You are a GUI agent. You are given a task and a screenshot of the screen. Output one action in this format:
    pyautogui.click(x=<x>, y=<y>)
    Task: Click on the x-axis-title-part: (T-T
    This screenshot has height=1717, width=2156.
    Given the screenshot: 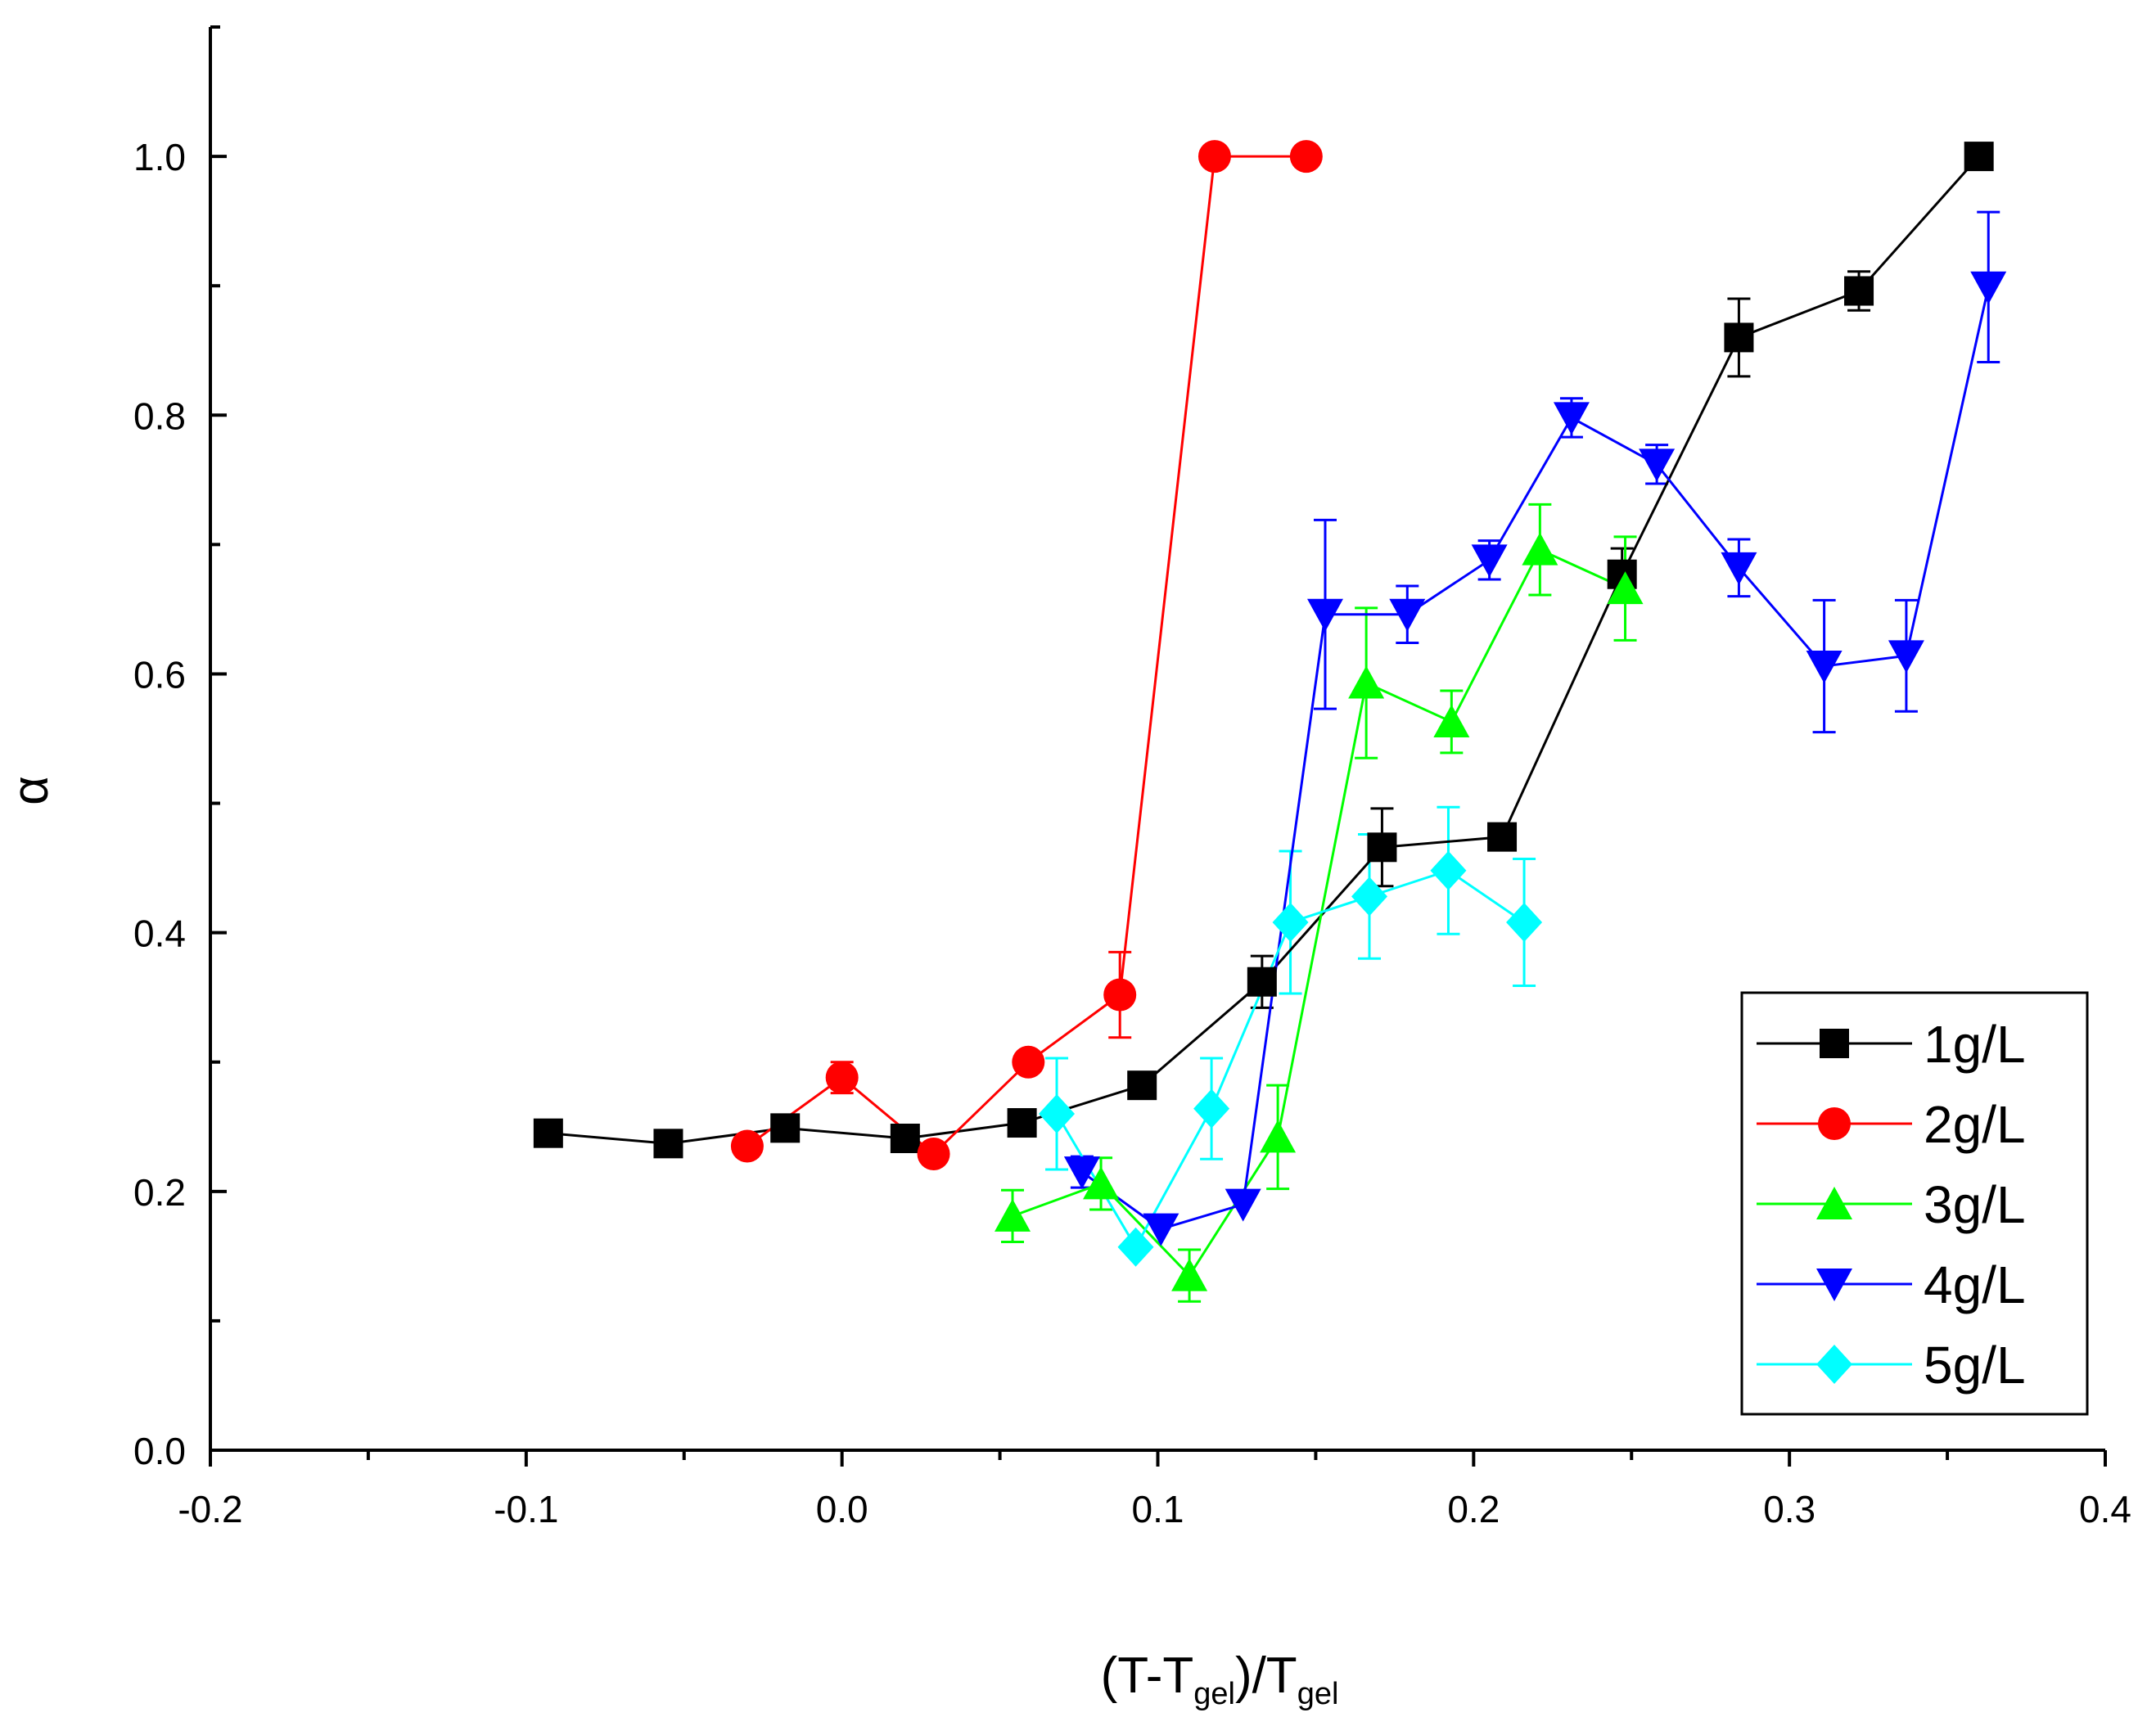 What is the action you would take?
    pyautogui.click(x=1147, y=1675)
    